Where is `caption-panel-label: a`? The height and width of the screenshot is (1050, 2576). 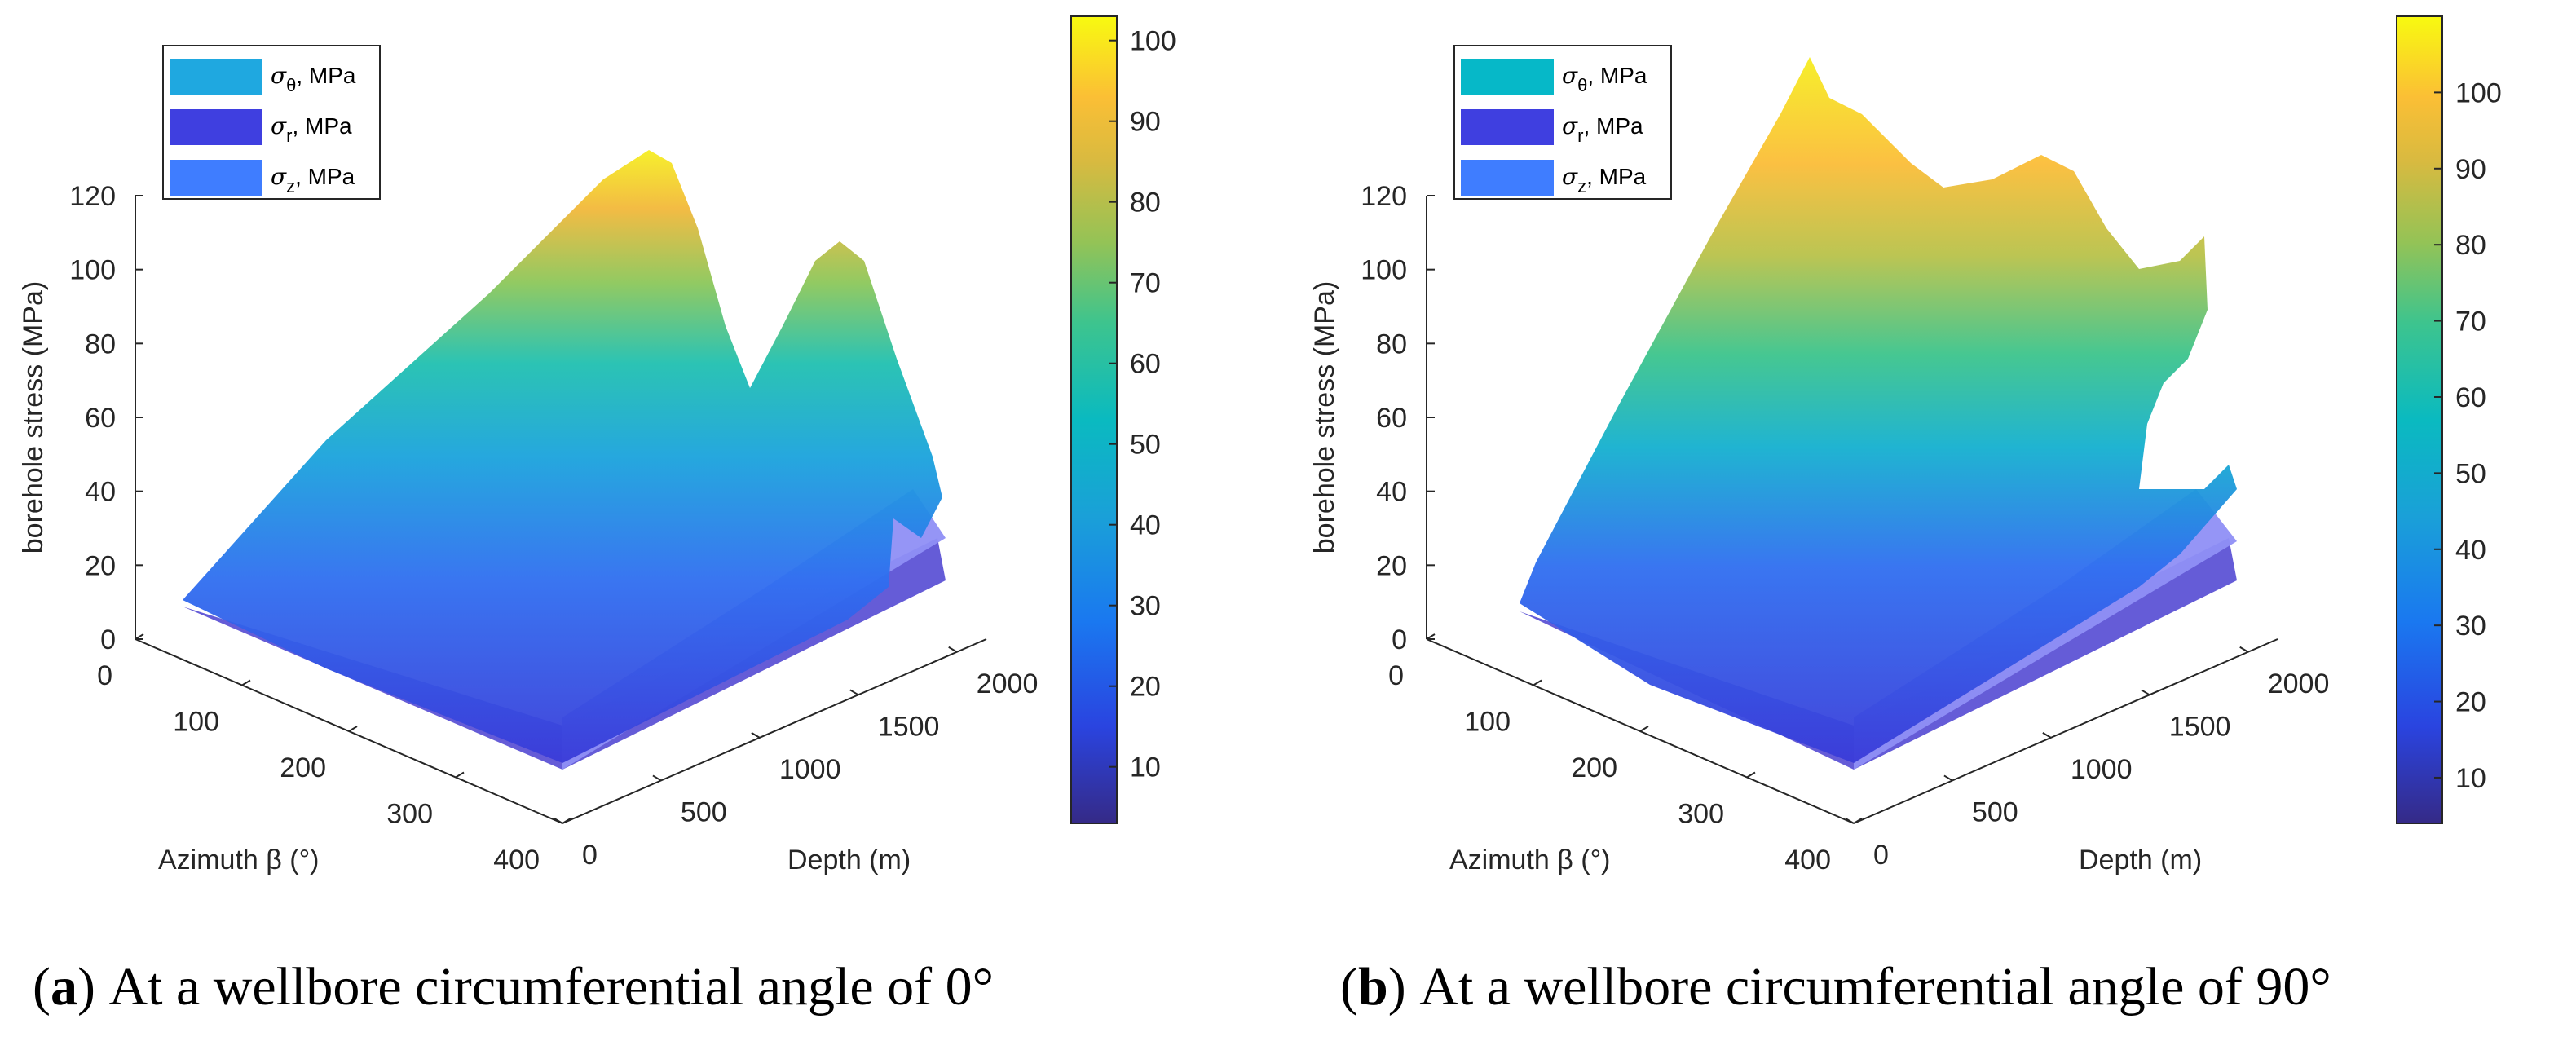 caption-panel-label: a is located at coordinates (64, 987).